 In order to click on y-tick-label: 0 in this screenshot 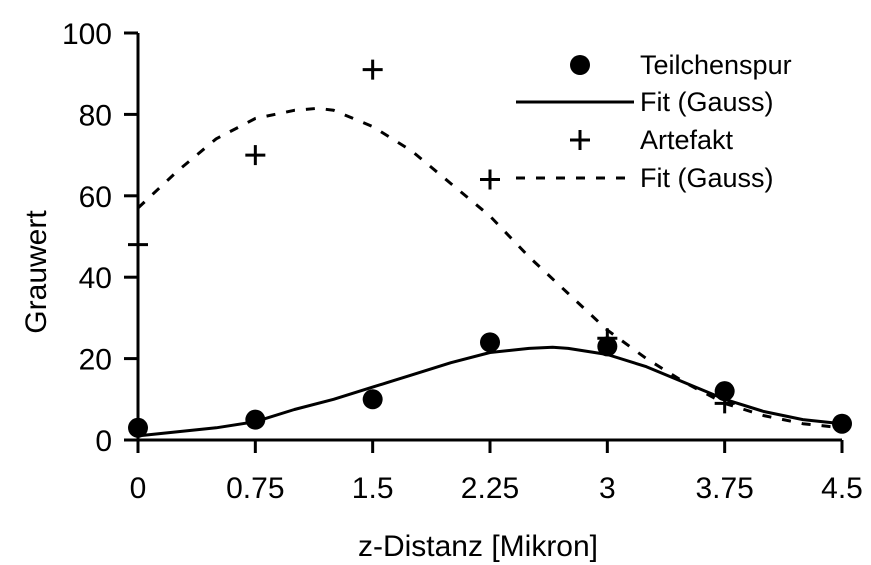, I will do `click(103, 441)`.